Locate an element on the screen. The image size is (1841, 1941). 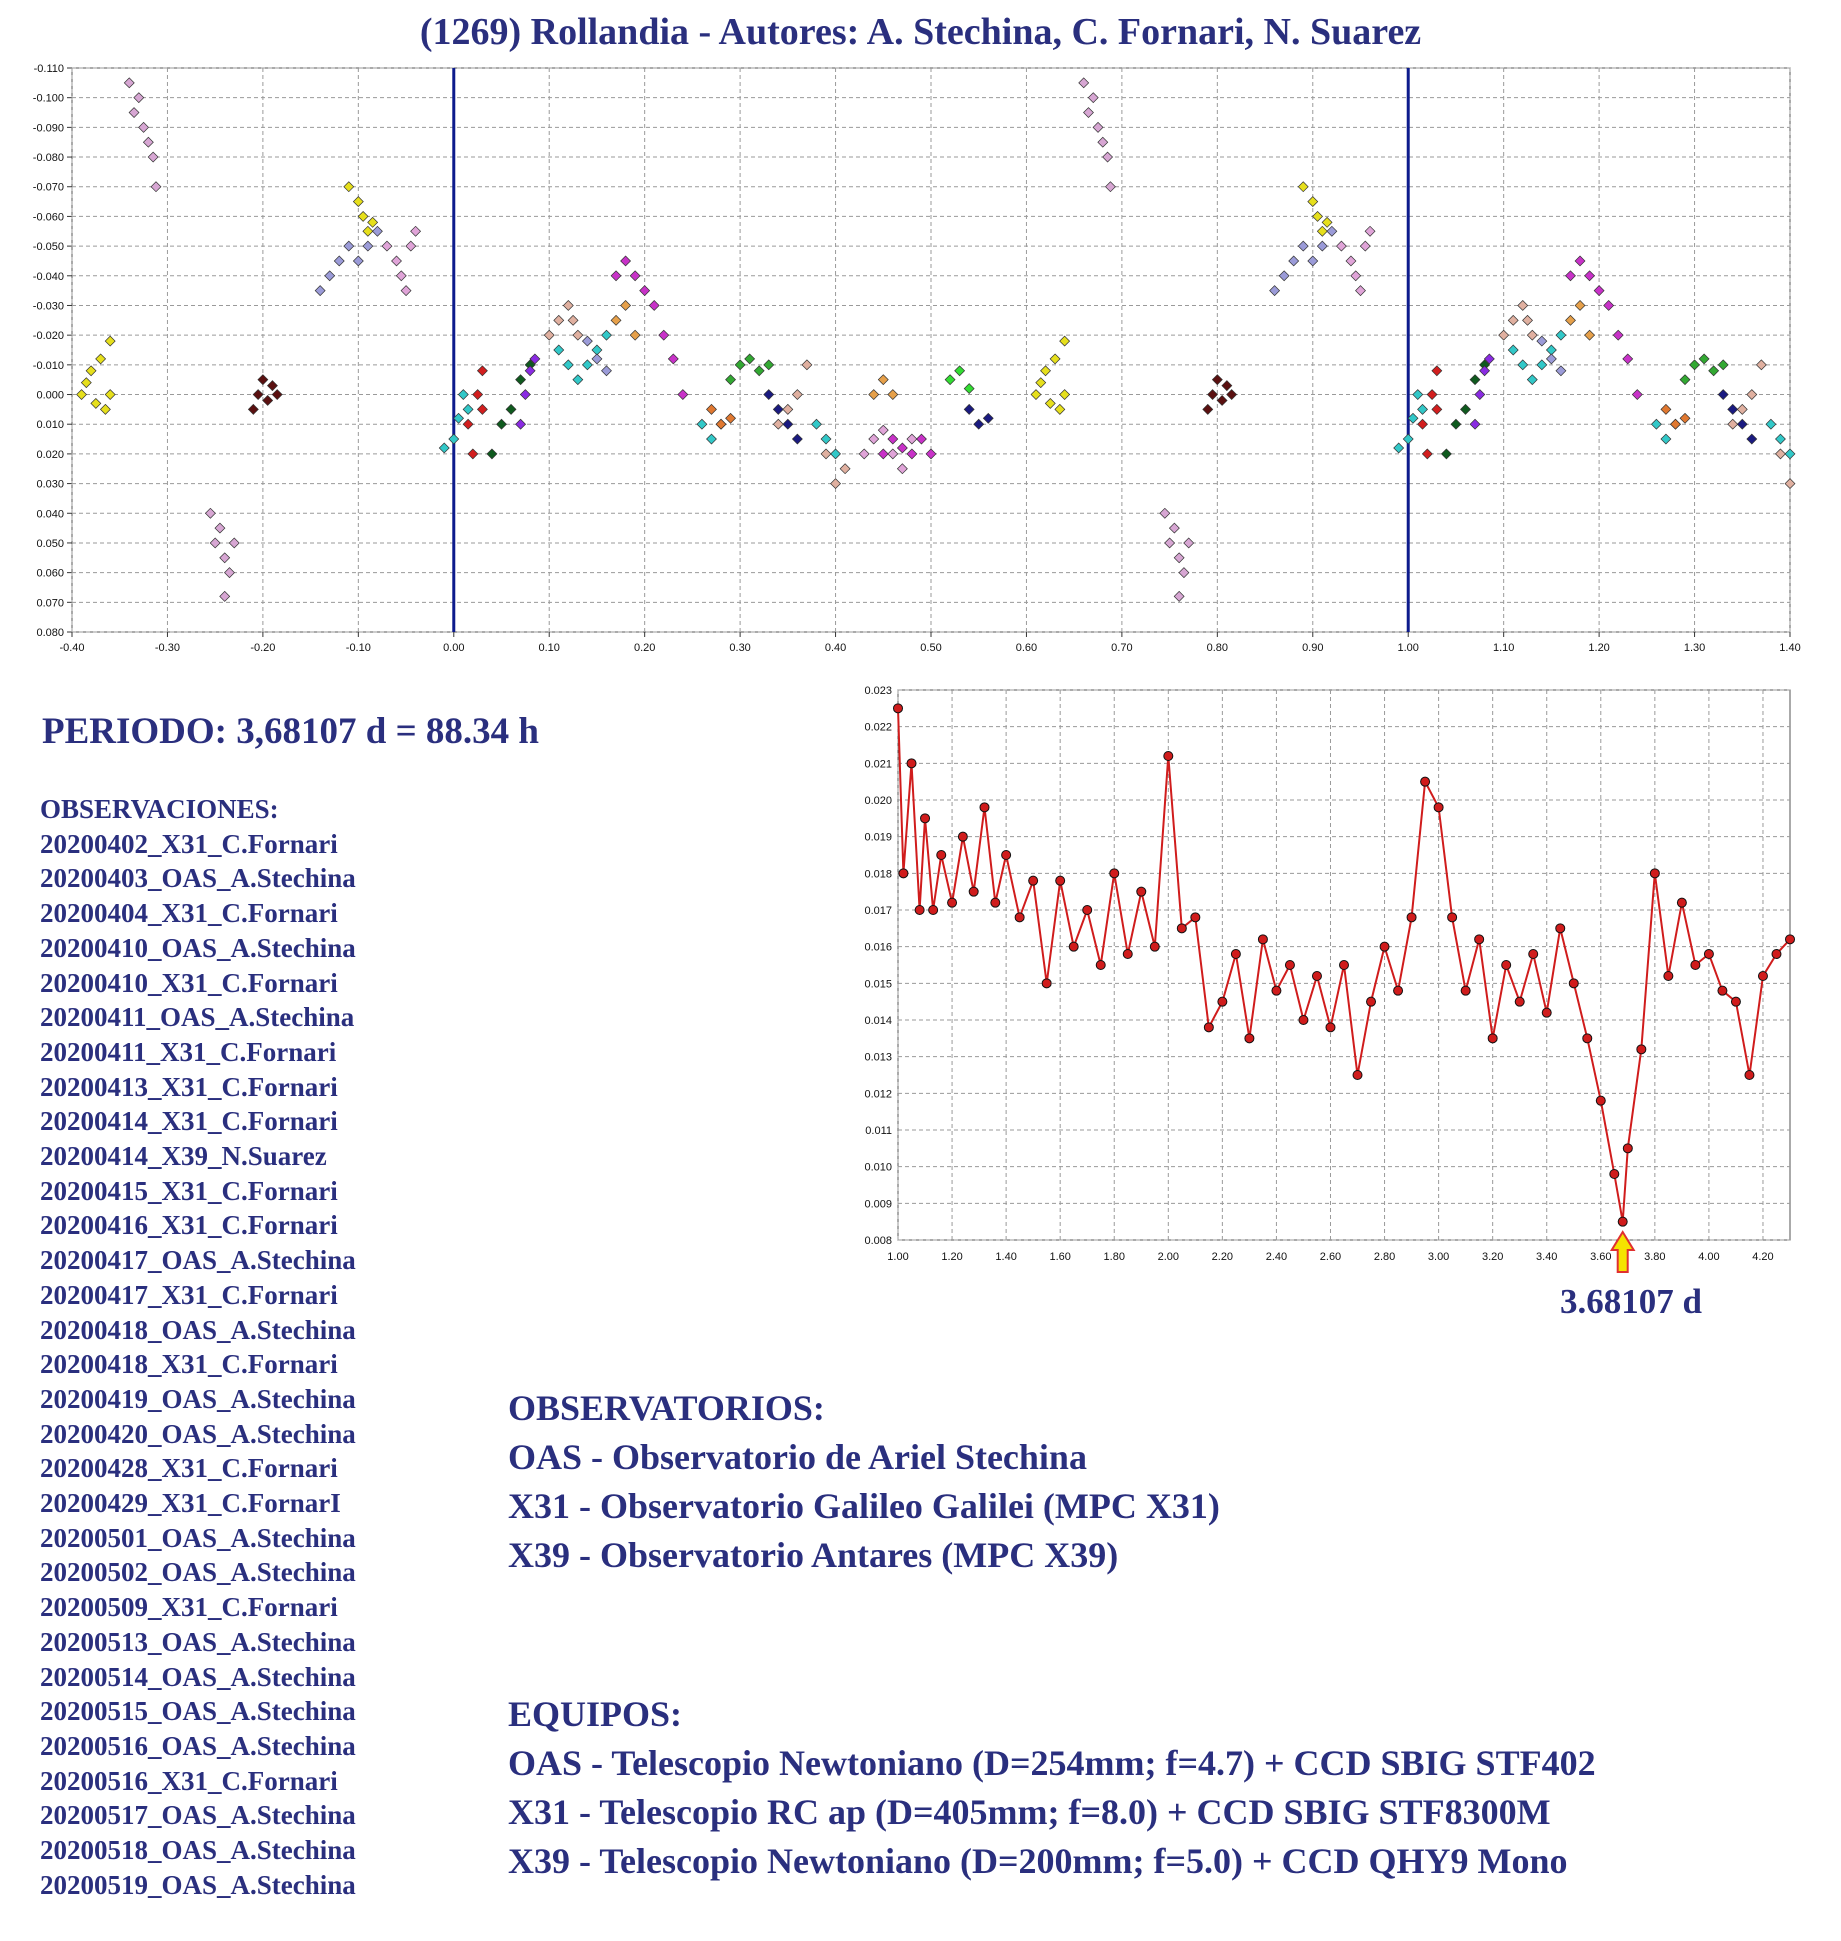
x-tick-label: 3.60 is located at coordinates (1600, 1257).